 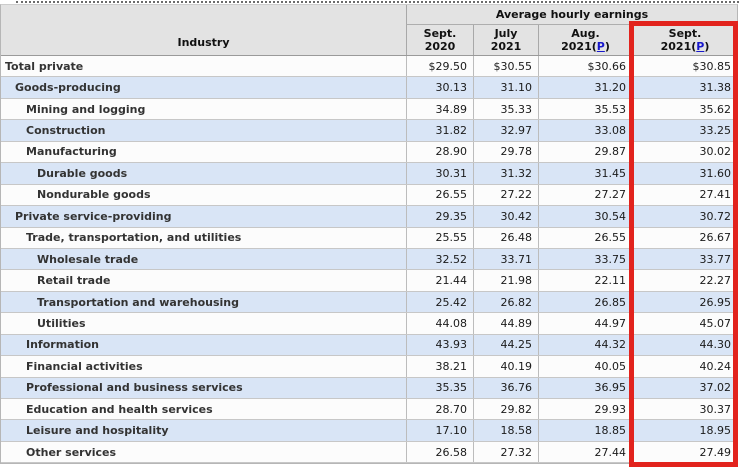 I want to click on industry-label: Financial activities, so click(x=84, y=366).